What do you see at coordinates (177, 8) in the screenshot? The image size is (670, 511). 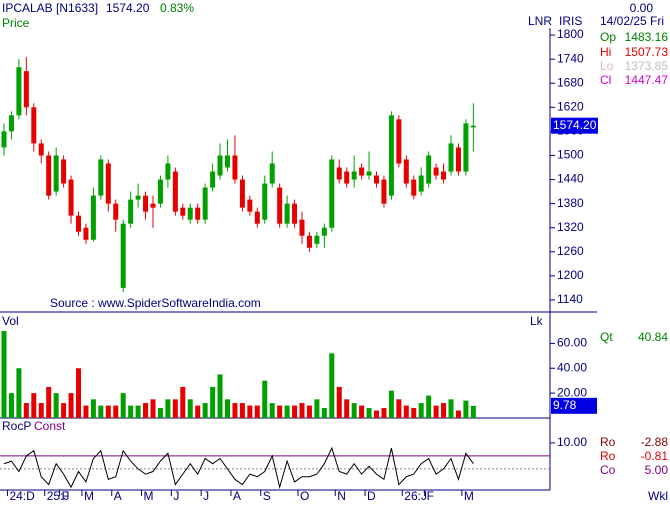 I see `change: 0.83%` at bounding box center [177, 8].